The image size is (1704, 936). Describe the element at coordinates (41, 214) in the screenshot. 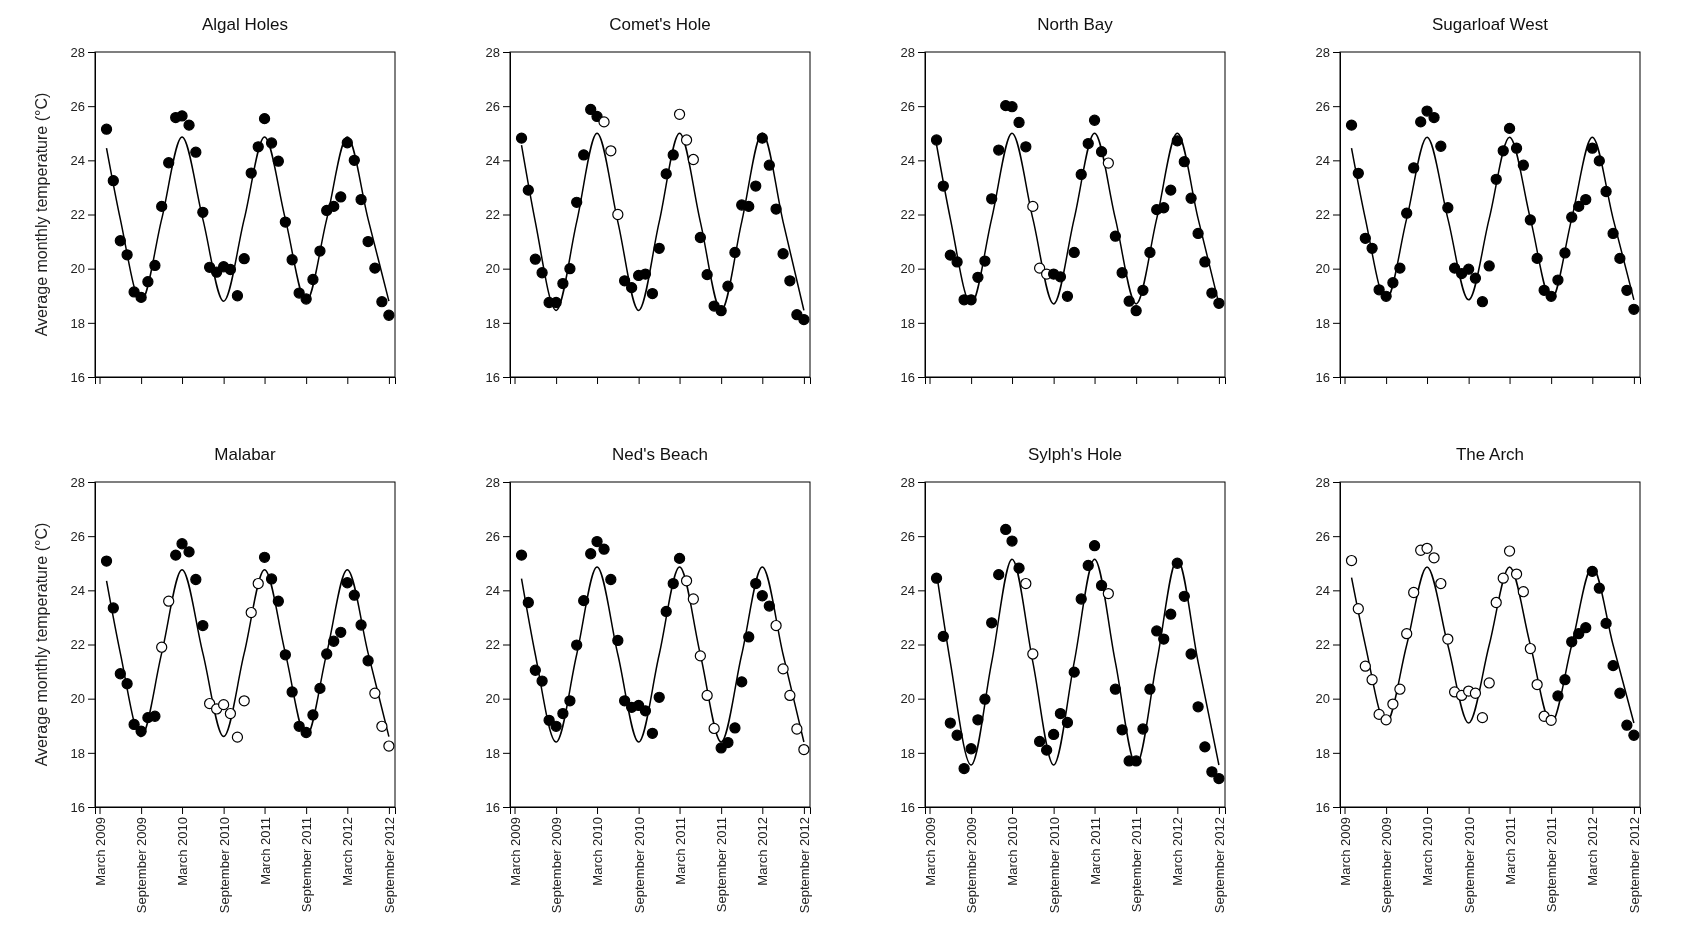

I see `y-axis-title: Average monthly temperature (°C)` at that location.